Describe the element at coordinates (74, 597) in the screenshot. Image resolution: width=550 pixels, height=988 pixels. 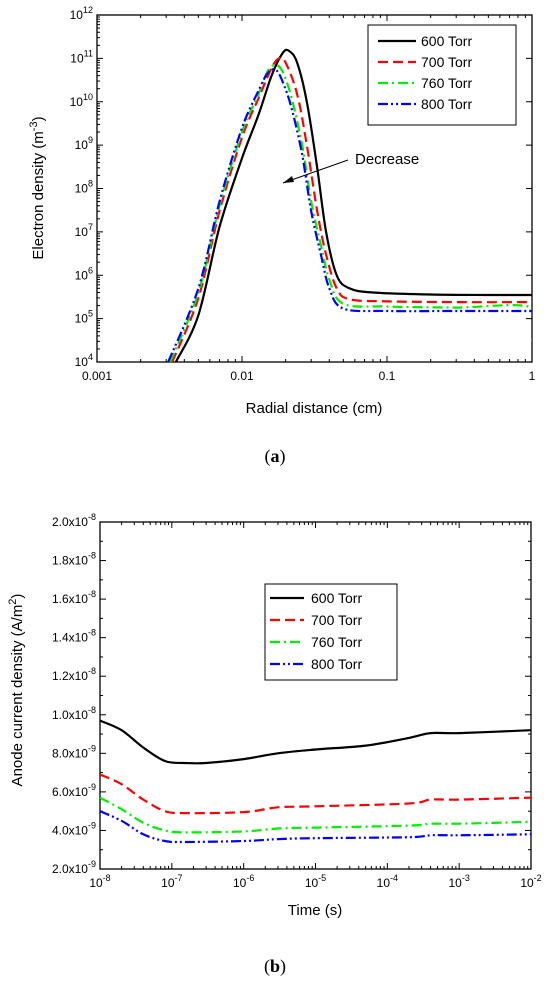
I see `y-tick-label: 1.6x10⁻⁸` at that location.